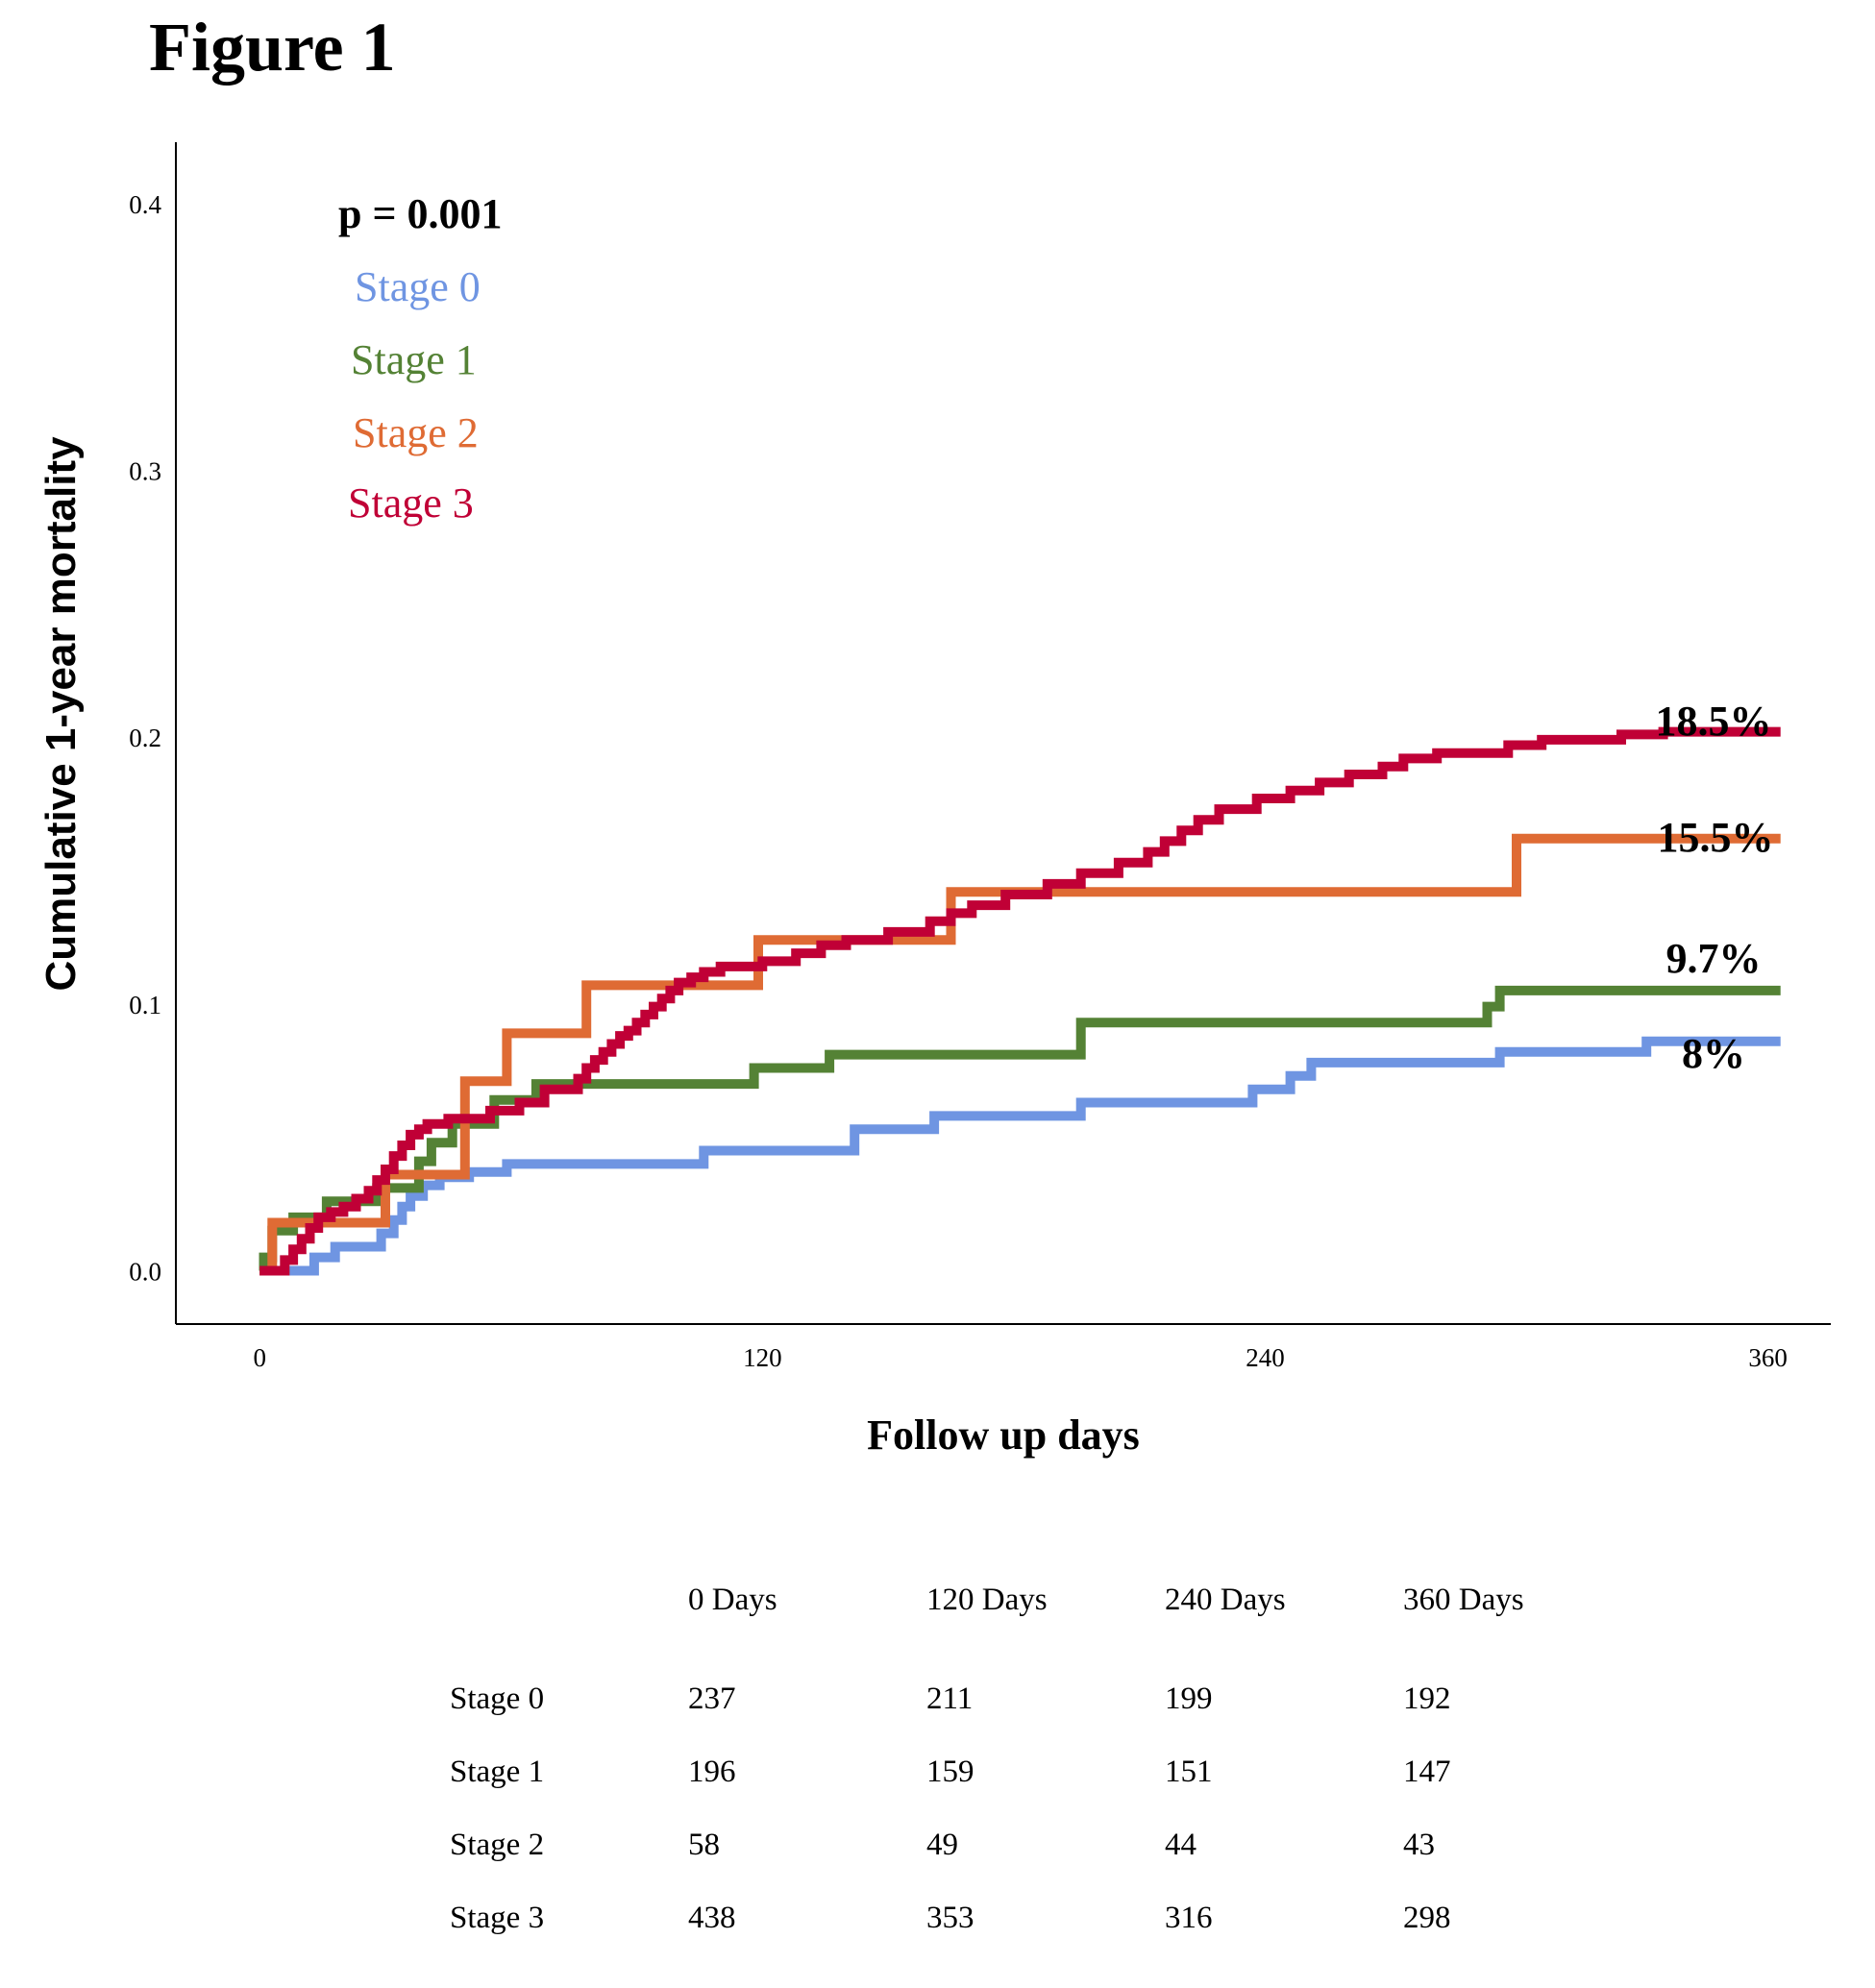  I want to click on risk-table-corner, so click(569, 1600).